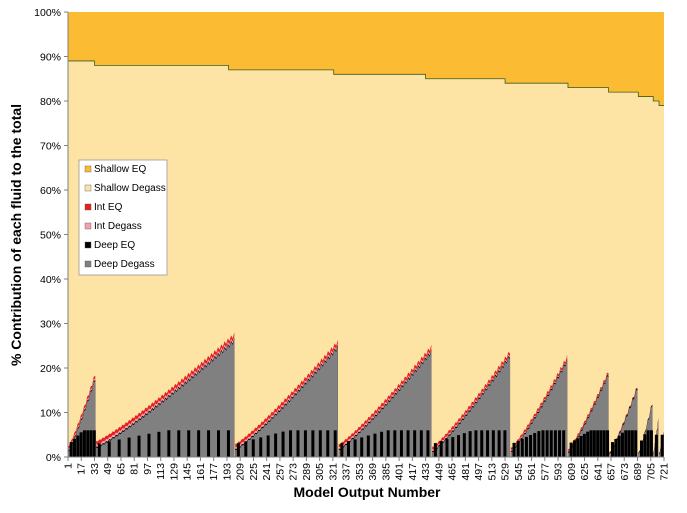 The height and width of the screenshot is (513, 687). Describe the element at coordinates (69, 466) in the screenshot. I see `x-tick-label: 1` at that location.